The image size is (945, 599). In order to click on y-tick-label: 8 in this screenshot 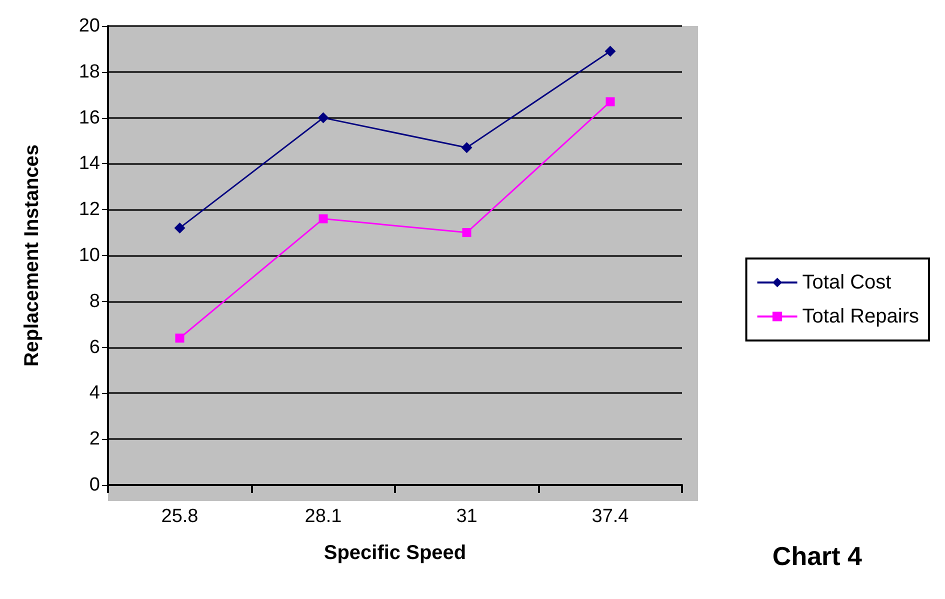, I will do `click(94, 301)`.